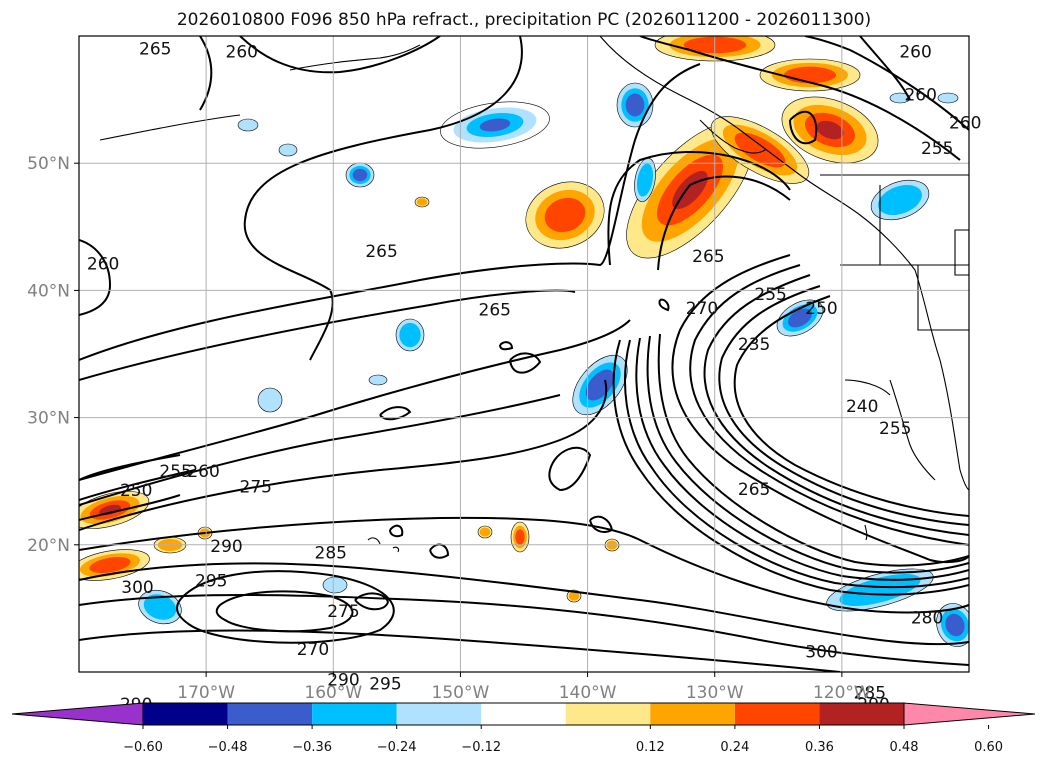  What do you see at coordinates (734, 747) in the screenshot?
I see `colorbar-tick-label: 0.24` at bounding box center [734, 747].